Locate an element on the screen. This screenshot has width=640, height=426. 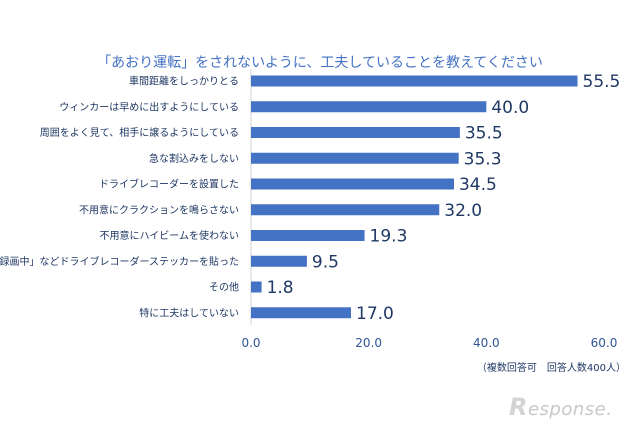
chart-title: 「あおり運転」をされないように、工夫していることを教えてください is located at coordinates (320, 63).